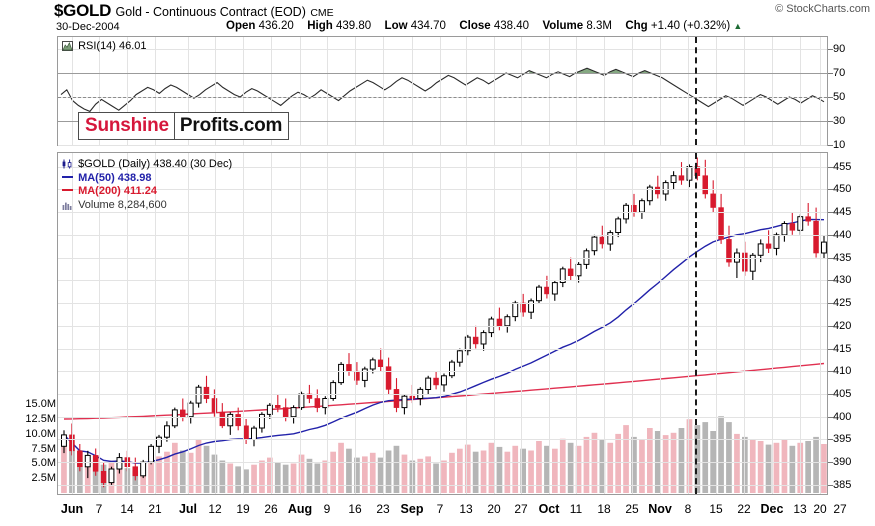 The height and width of the screenshot is (526, 875). I want to click on watermark-sunshine: Sunshine, so click(127, 126).